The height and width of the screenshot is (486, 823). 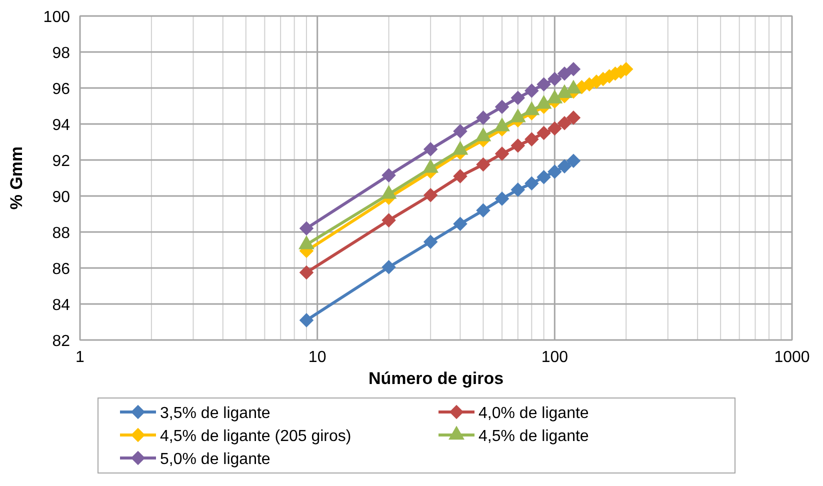 I want to click on y-tick-label: 90, so click(x=61, y=197).